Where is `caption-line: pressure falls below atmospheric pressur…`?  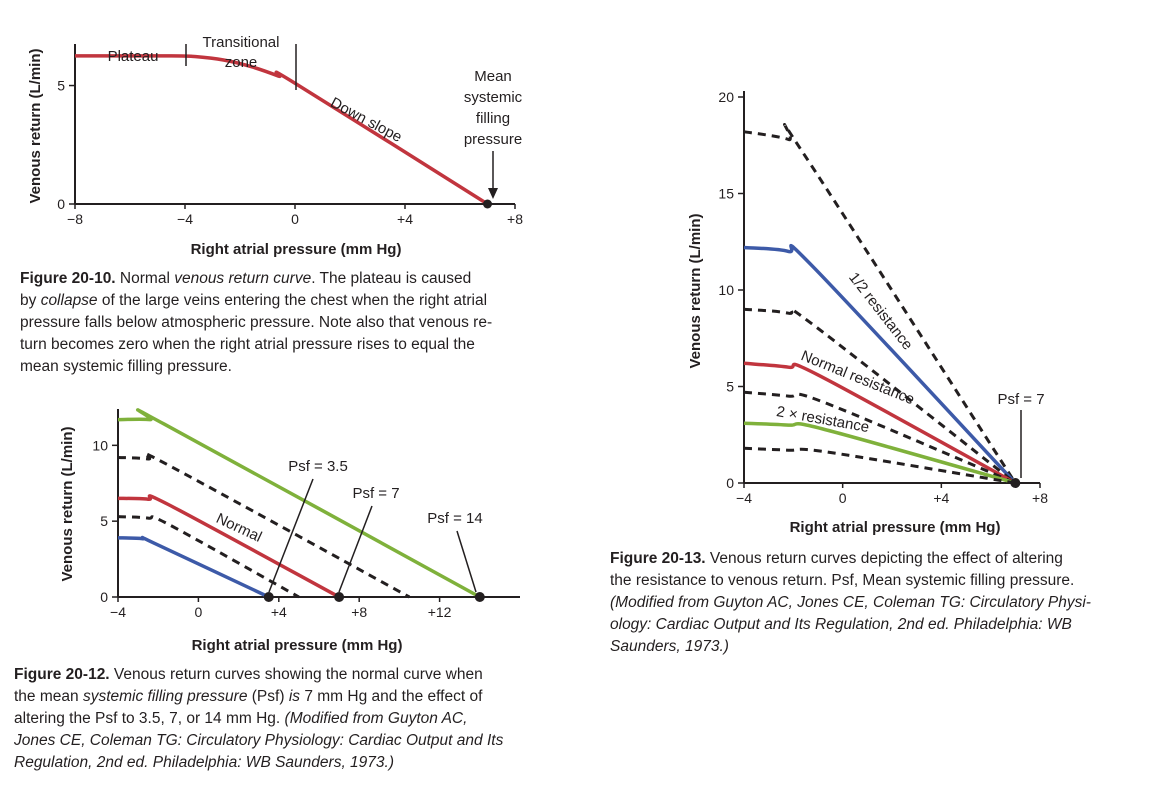 caption-line: pressure falls below atmospheric pressur… is located at coordinates (280, 323).